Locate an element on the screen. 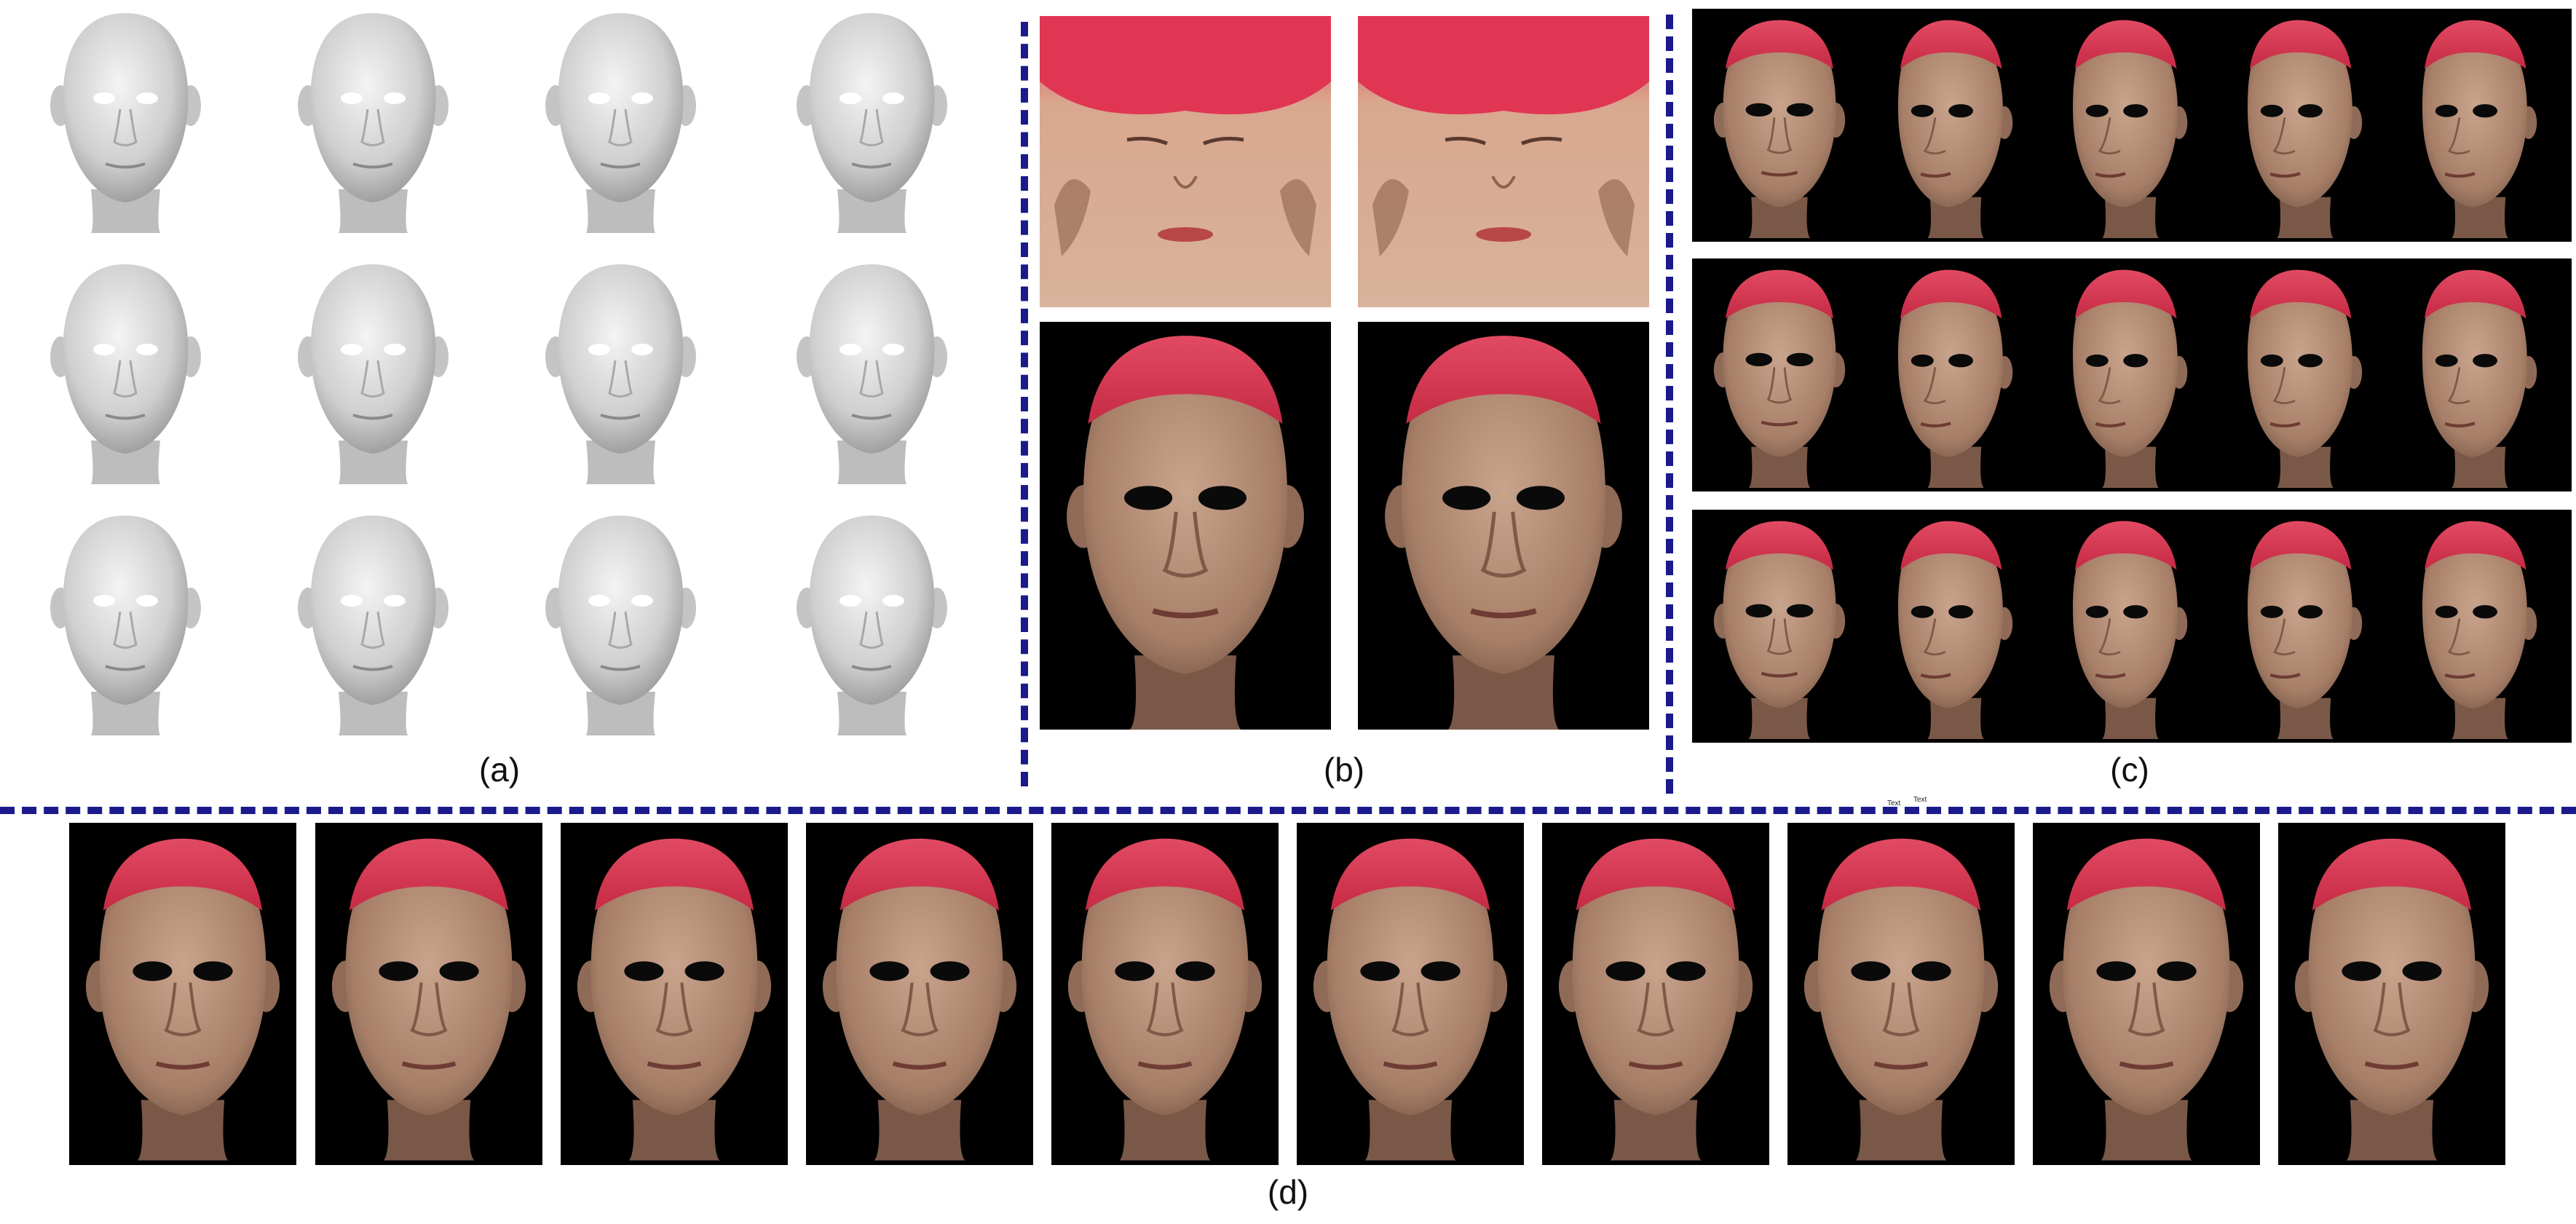 The width and height of the screenshot is (2576, 1224). caption-b: (b) is located at coordinates (1344, 770).